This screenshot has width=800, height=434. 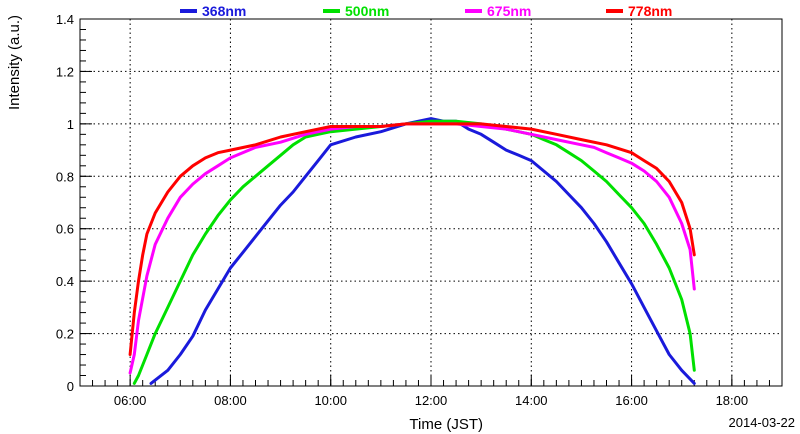 What do you see at coordinates (426, 11) in the screenshot?
I see `legend: 368nm 500nm 675nm 778nm` at bounding box center [426, 11].